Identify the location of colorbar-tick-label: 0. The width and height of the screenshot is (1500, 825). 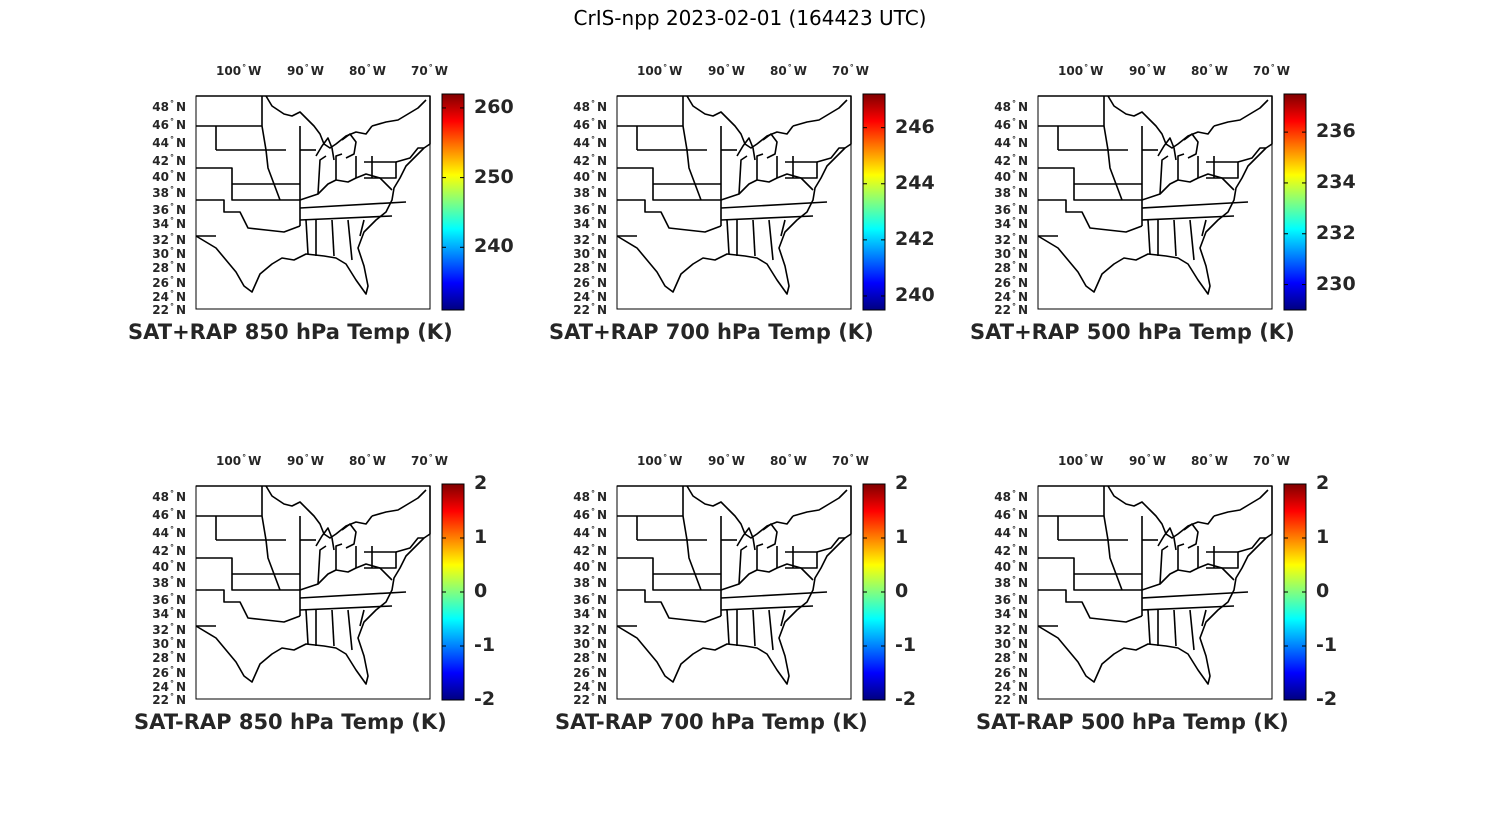
(902, 591).